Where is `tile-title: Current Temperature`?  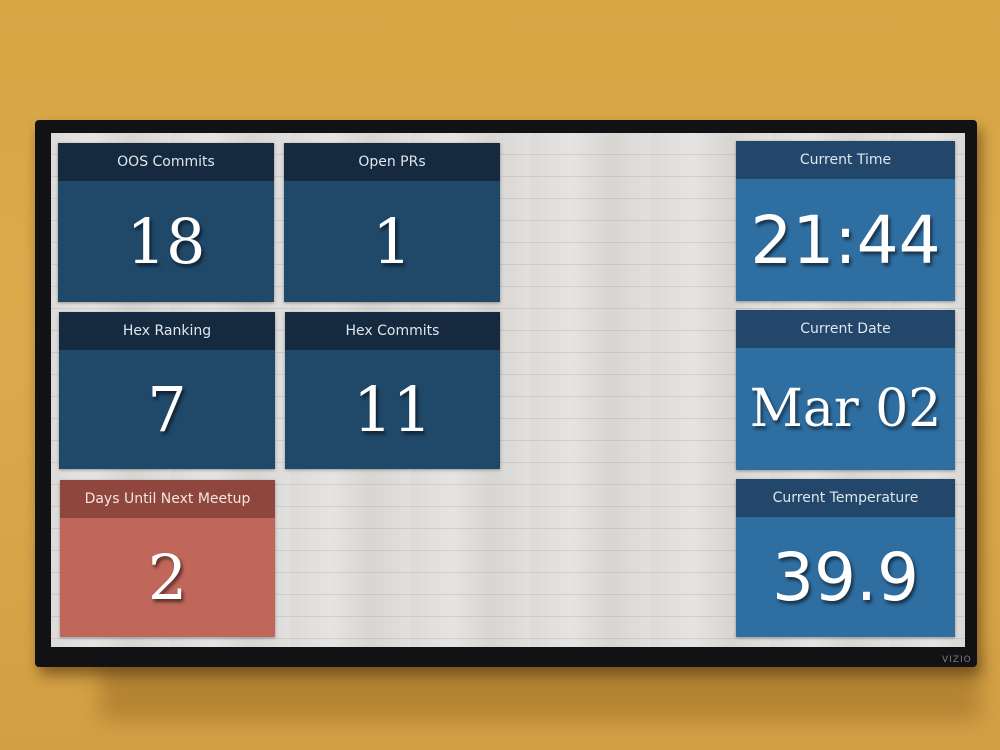
tile-title: Current Temperature is located at coordinates (845, 498).